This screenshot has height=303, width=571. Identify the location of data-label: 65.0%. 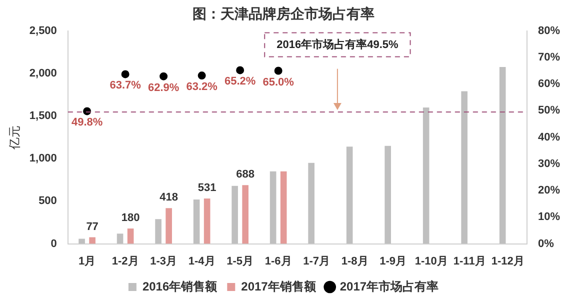
(278, 82).